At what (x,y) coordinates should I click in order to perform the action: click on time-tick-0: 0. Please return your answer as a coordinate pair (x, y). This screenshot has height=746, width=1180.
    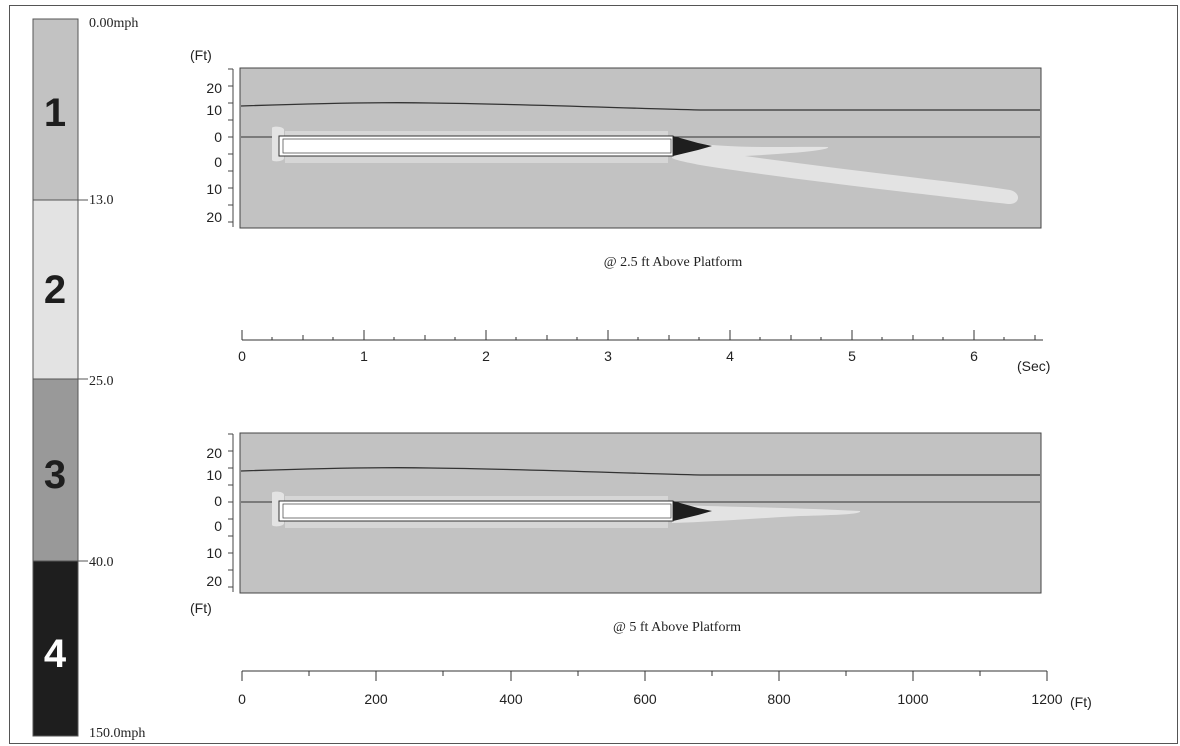
    Looking at the image, I should click on (242, 356).